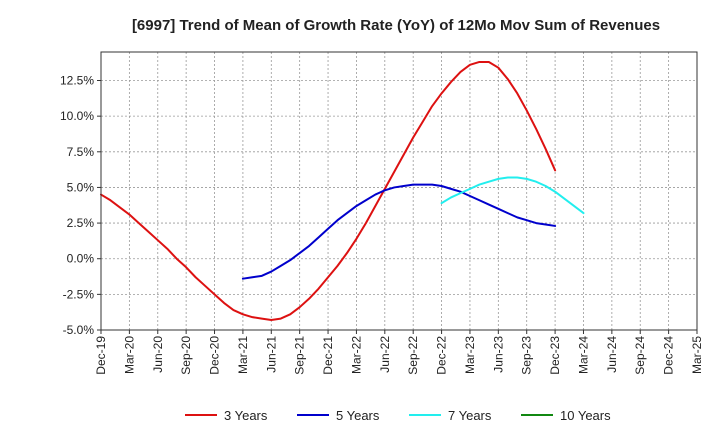  I want to click on x-tick-label: Dec-19, so click(101, 355).